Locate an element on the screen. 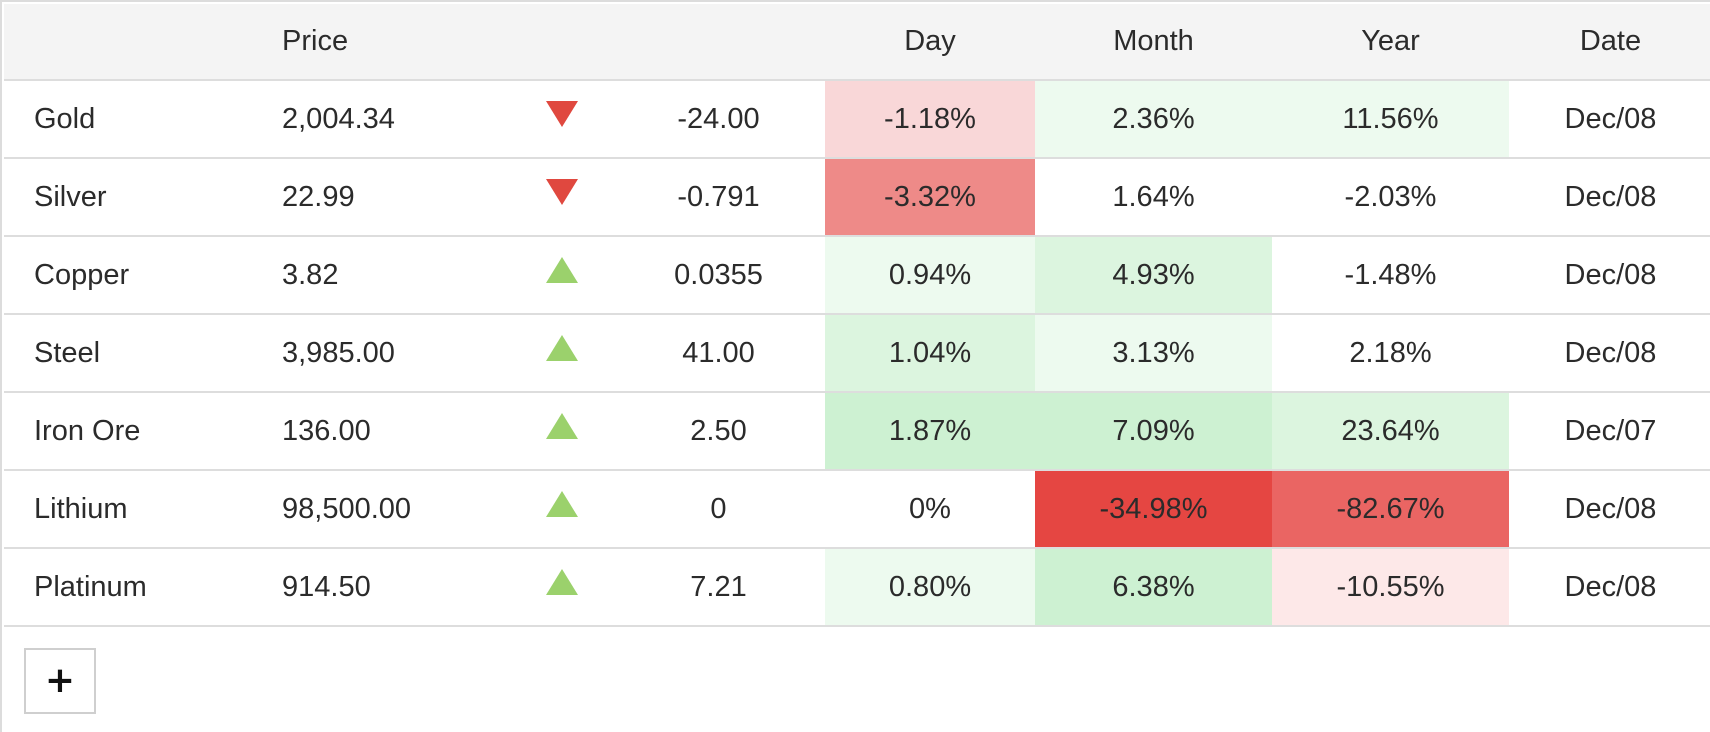  month-change-cell: 1.64% is located at coordinates (1153, 197).